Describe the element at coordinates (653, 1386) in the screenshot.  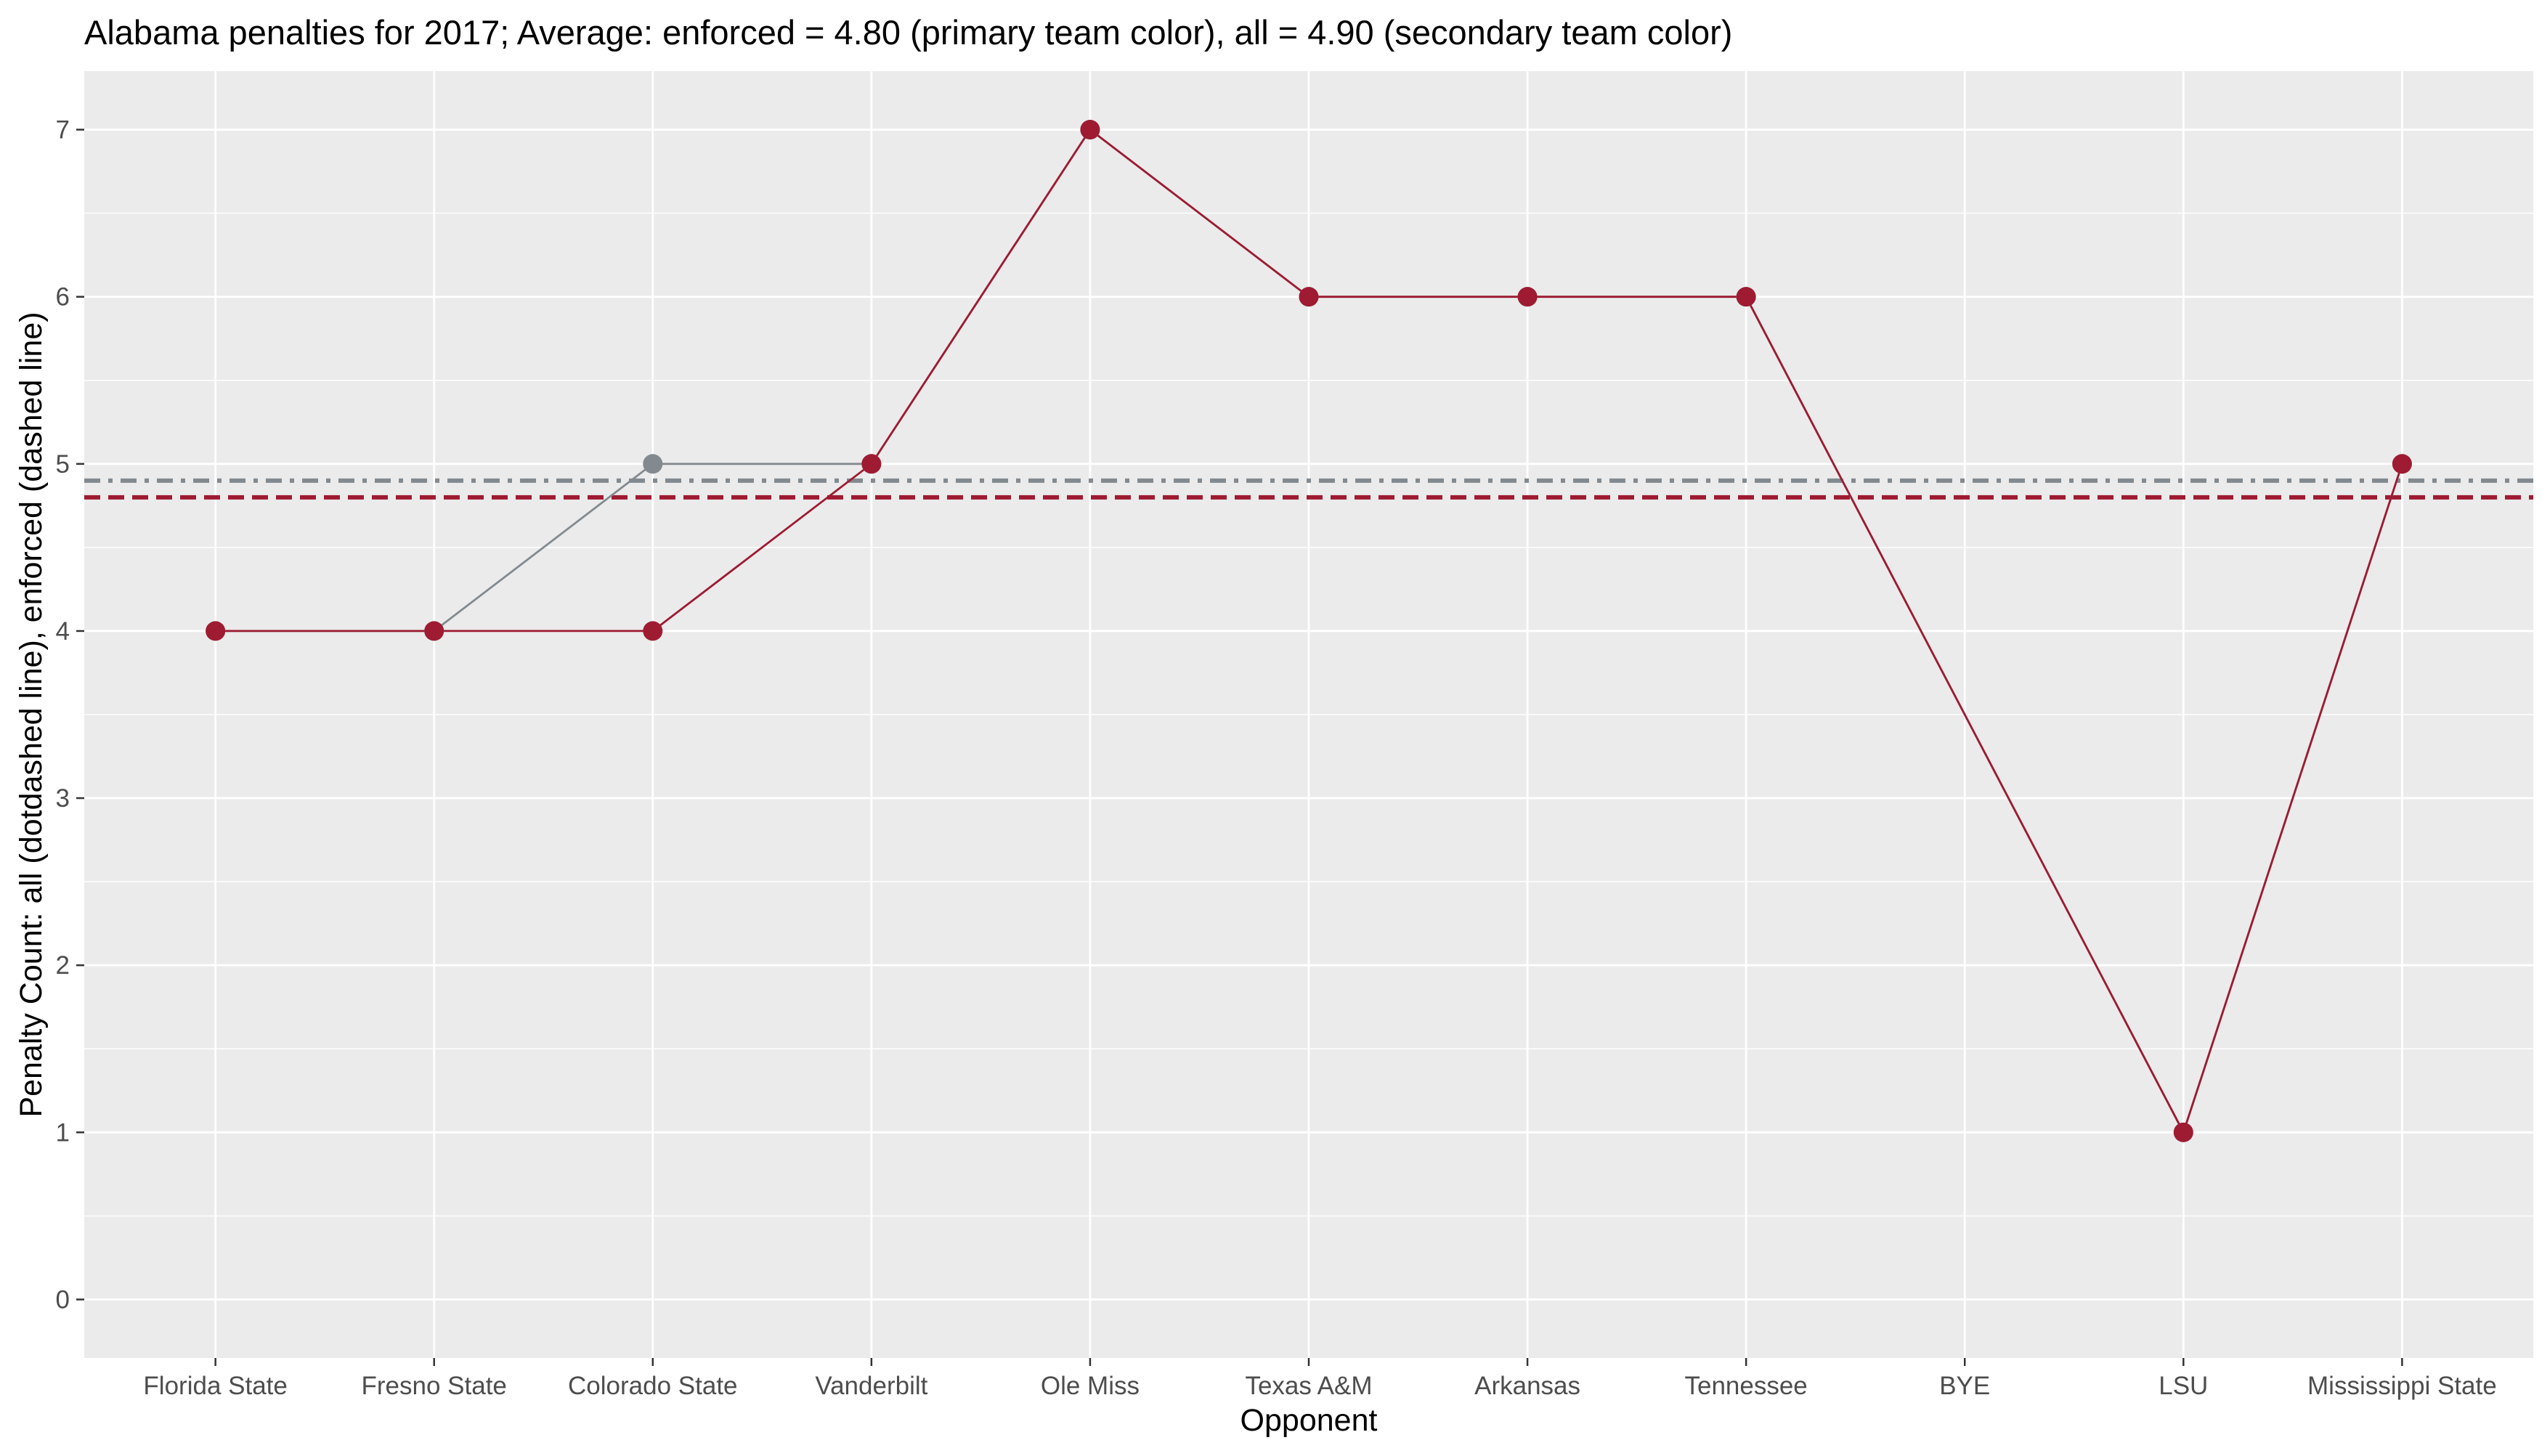
I see `x-tick-label: Colorado State` at that location.